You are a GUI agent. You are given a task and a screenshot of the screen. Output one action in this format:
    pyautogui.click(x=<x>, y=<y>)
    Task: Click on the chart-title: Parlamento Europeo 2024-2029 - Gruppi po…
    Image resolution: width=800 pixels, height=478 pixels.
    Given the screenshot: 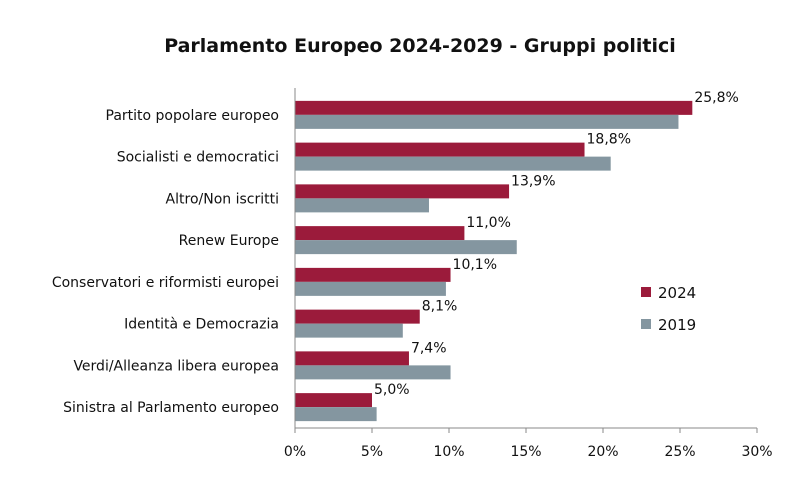 What is the action you would take?
    pyautogui.click(x=420, y=46)
    